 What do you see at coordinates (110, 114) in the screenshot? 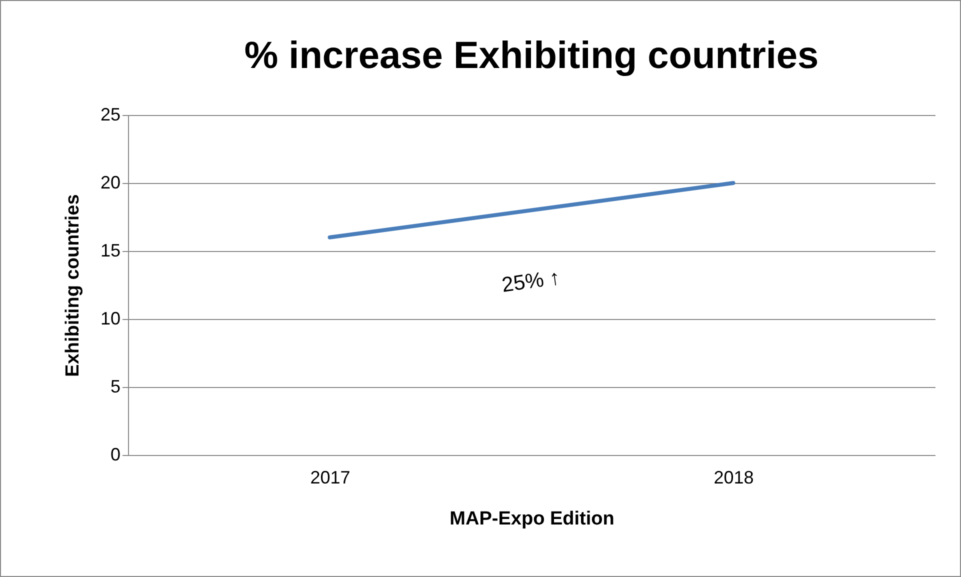
I see `y-tick-label: 25` at bounding box center [110, 114].